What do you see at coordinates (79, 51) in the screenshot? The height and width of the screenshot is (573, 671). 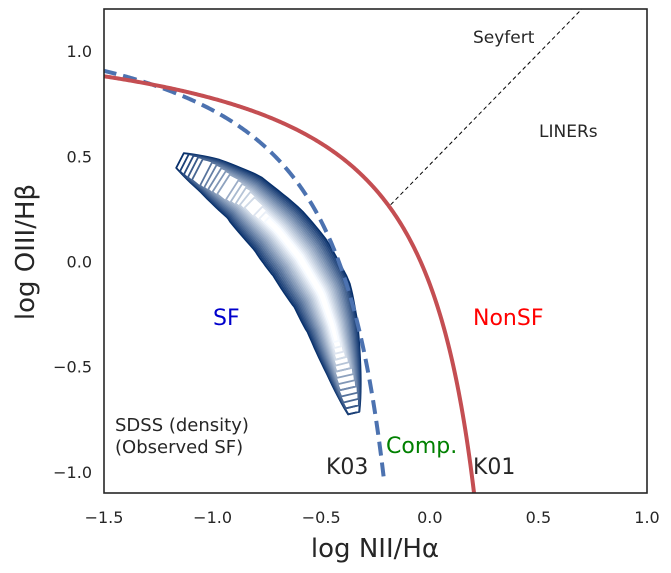 I see `y-tick-label: 1.0` at bounding box center [79, 51].